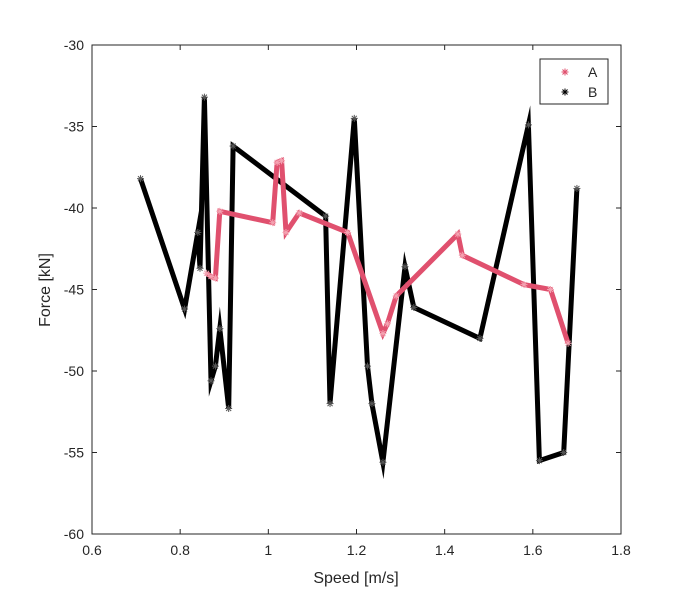 The height and width of the screenshot is (600, 683). Describe the element at coordinates (74, 290) in the screenshot. I see `y-tick-label: -45` at that location.